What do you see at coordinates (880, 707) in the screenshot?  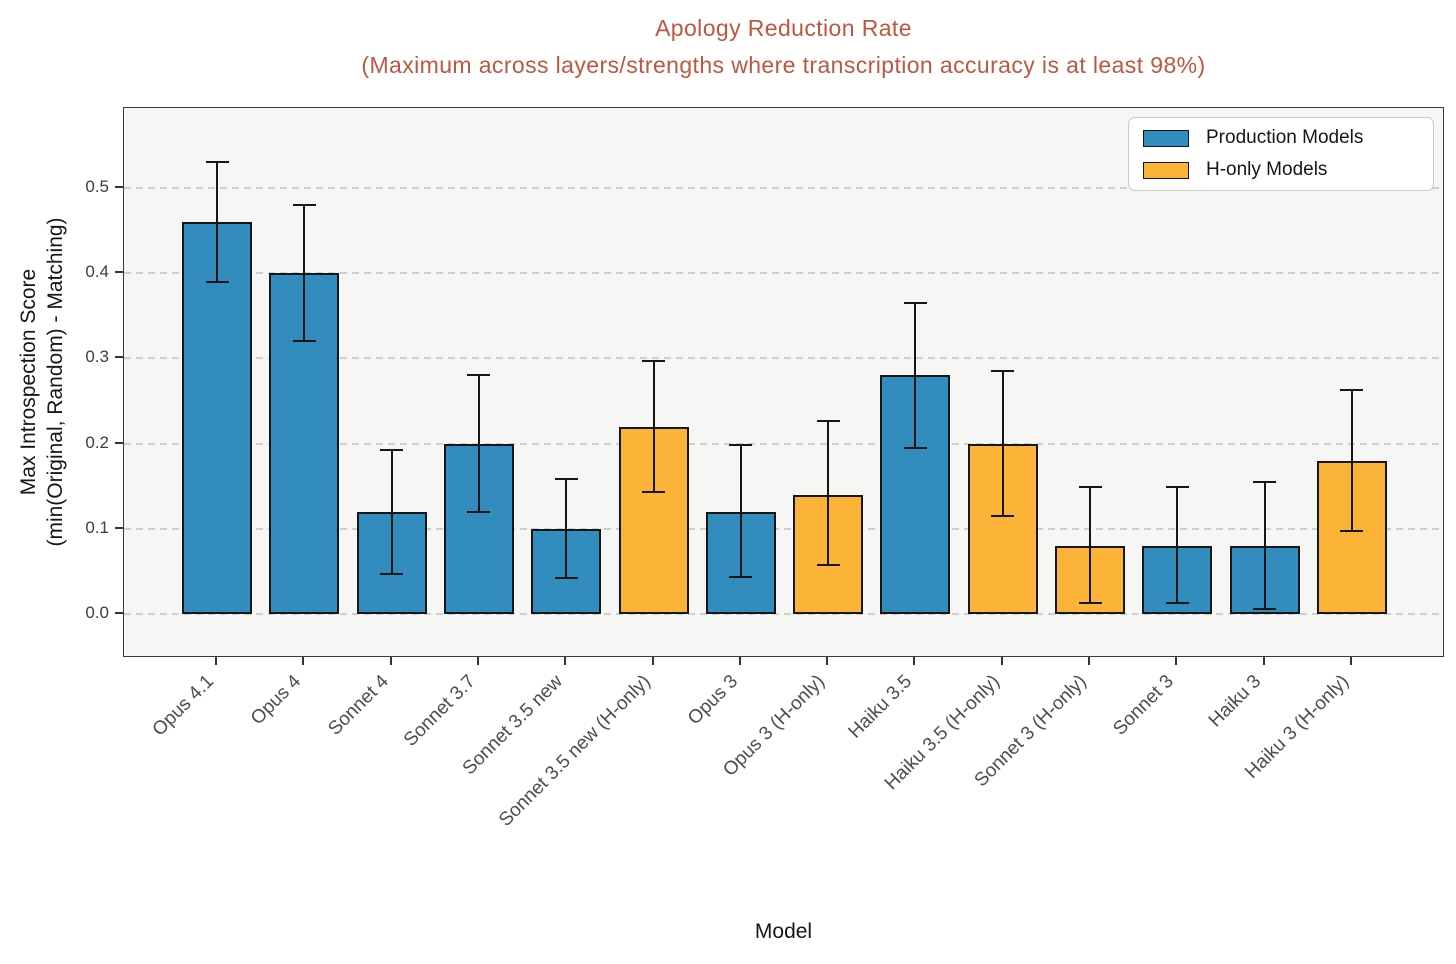 I see `x-tick-label: Haiku 3.5` at bounding box center [880, 707].